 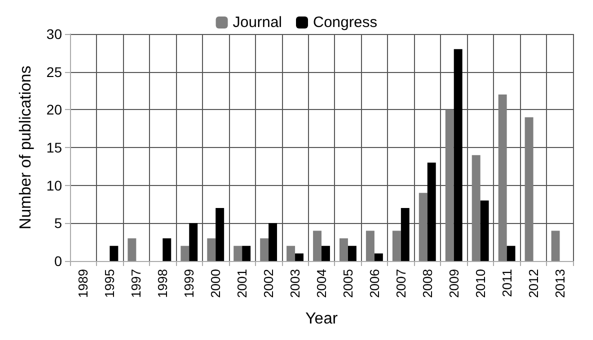 I want to click on x-tick-label: 2011, so click(x=506, y=283).